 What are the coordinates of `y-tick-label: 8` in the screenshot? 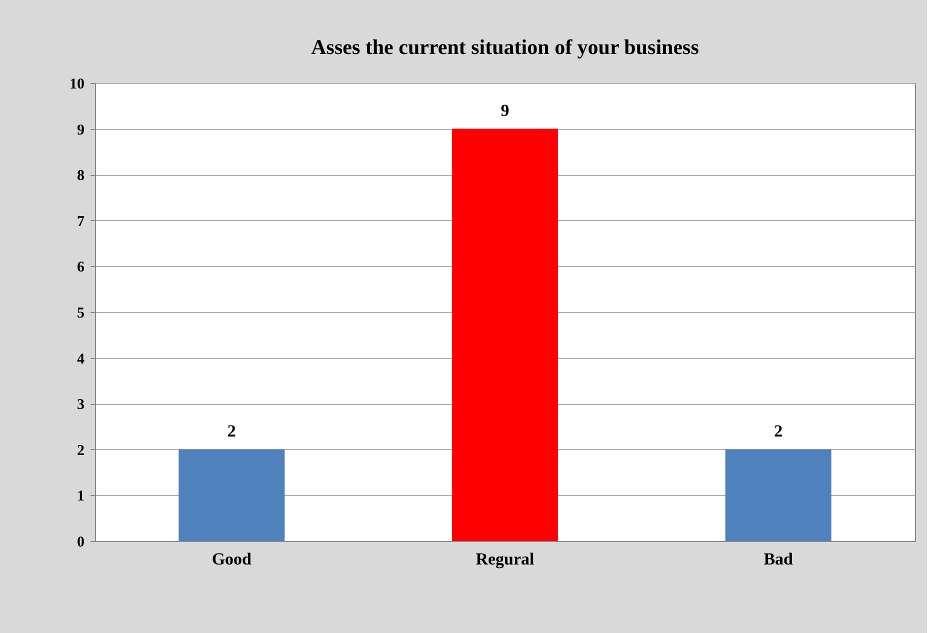 It's located at (80, 176).